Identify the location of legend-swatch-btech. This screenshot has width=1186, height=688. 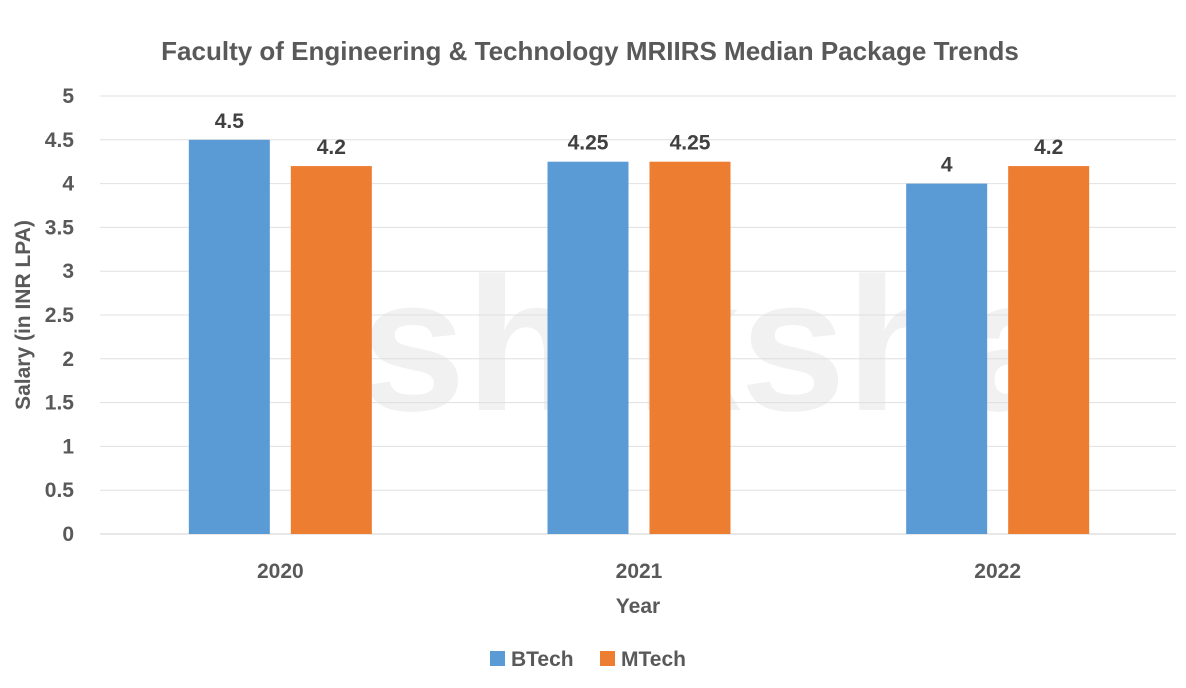
(497, 658).